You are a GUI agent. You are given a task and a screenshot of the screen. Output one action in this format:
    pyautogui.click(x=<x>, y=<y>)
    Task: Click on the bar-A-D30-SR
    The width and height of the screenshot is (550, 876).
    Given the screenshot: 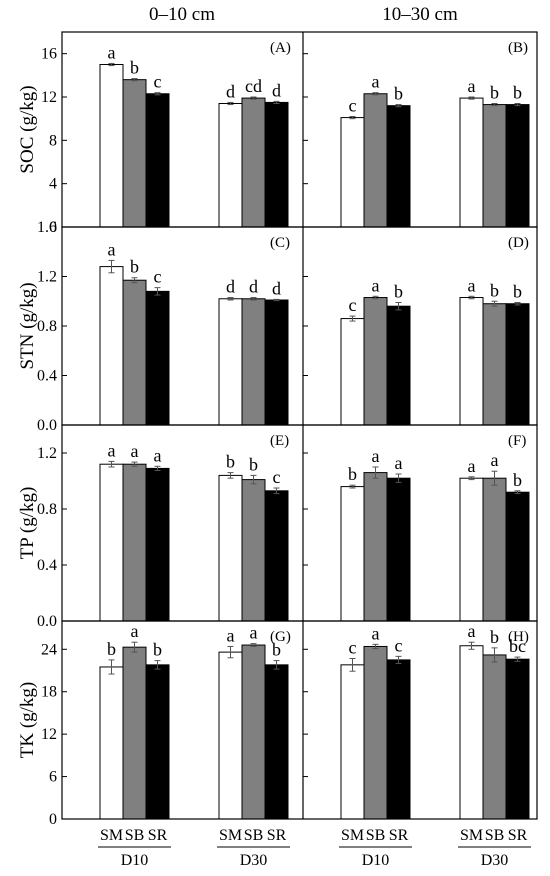 What is the action you would take?
    pyautogui.click(x=276, y=164)
    